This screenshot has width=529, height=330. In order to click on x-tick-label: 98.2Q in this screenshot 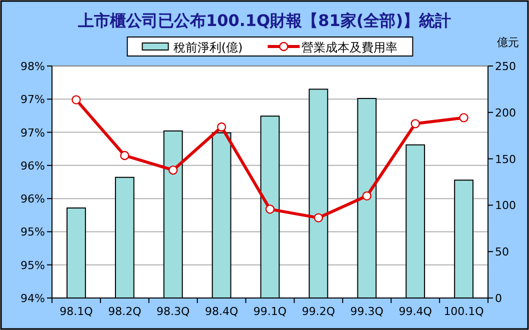, I will do `click(125, 311)`.